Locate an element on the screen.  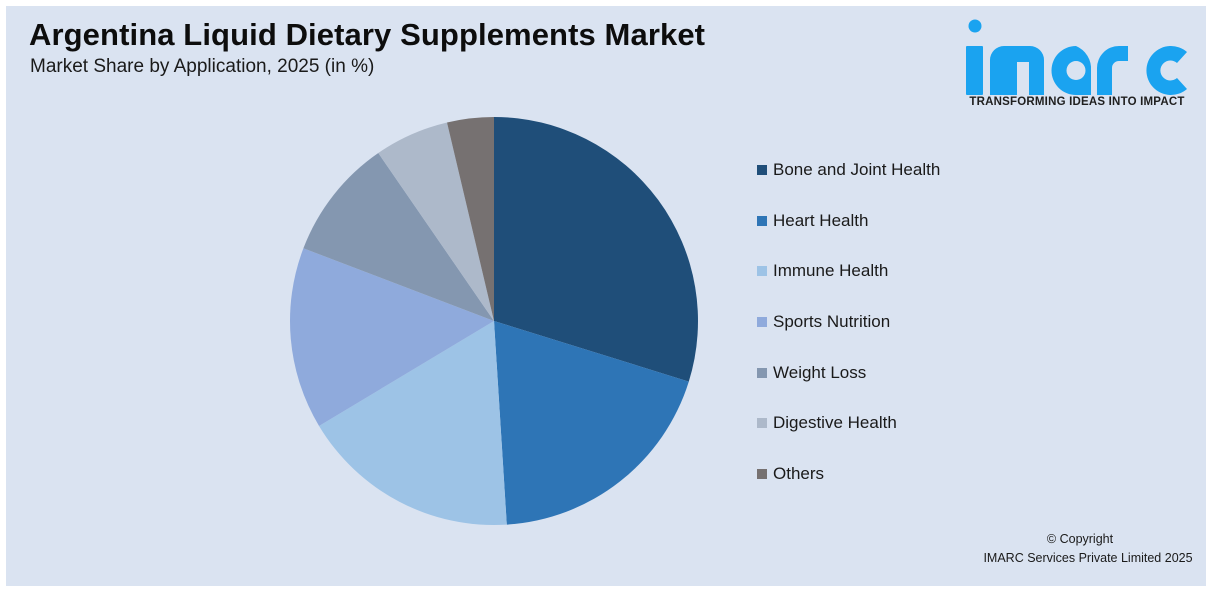
chart-subtitle: Market Share by Application, 2025 (in %) is located at coordinates (202, 66).